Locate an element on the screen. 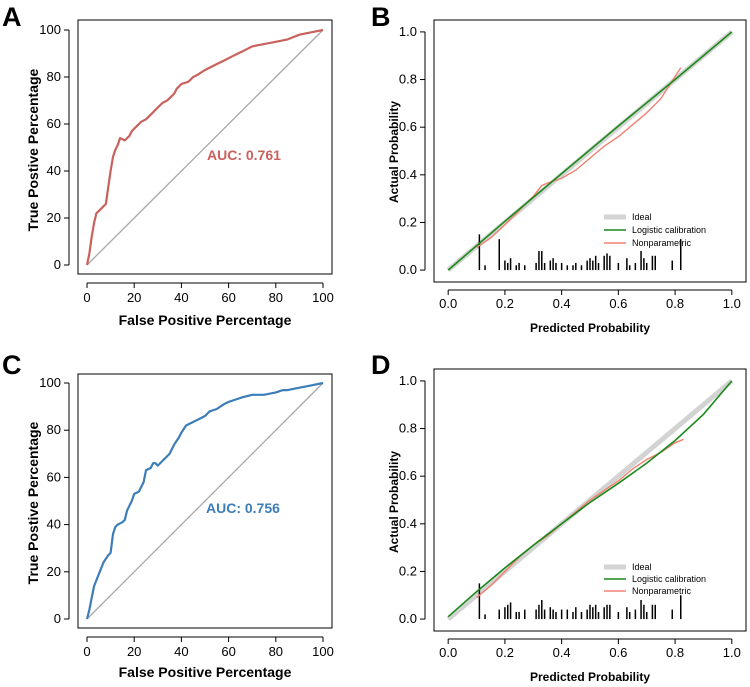  panel-letter-d: D is located at coordinates (381, 365).